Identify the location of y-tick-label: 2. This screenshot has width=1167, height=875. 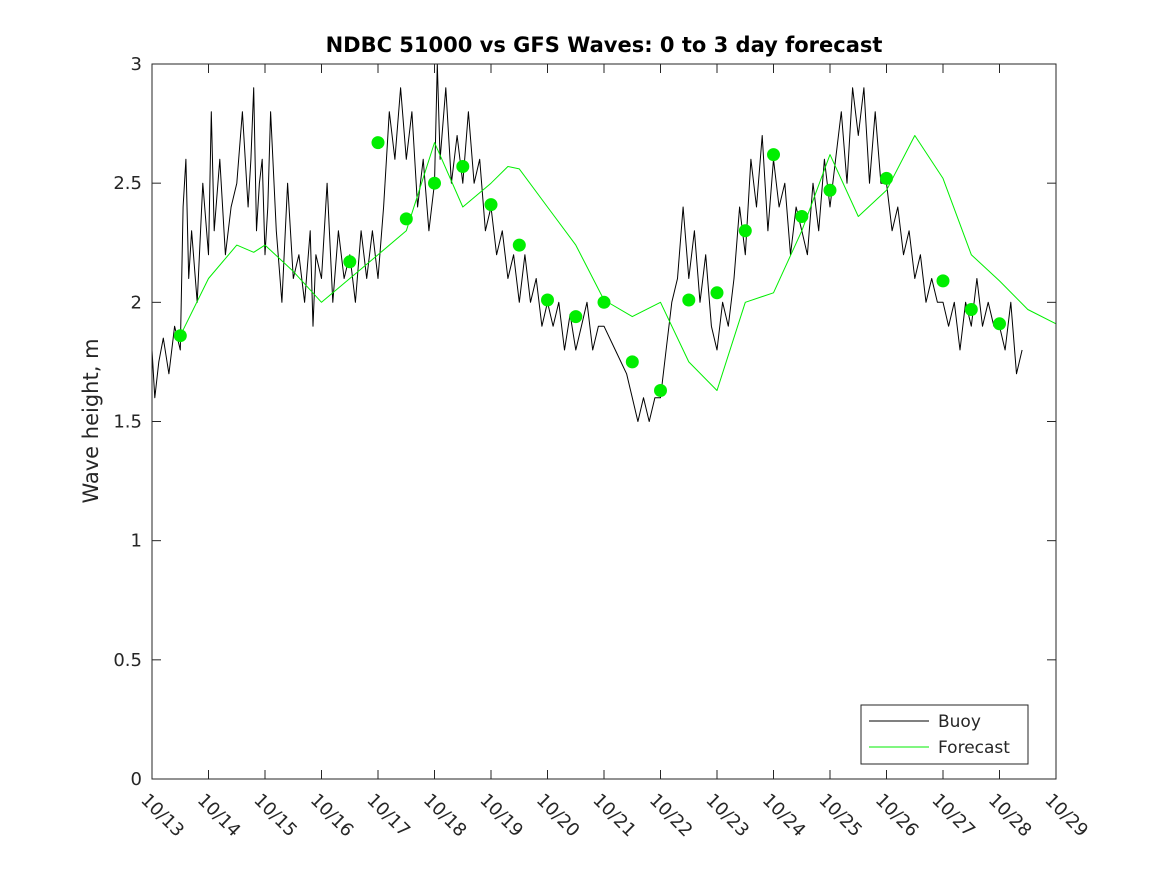
(136, 302).